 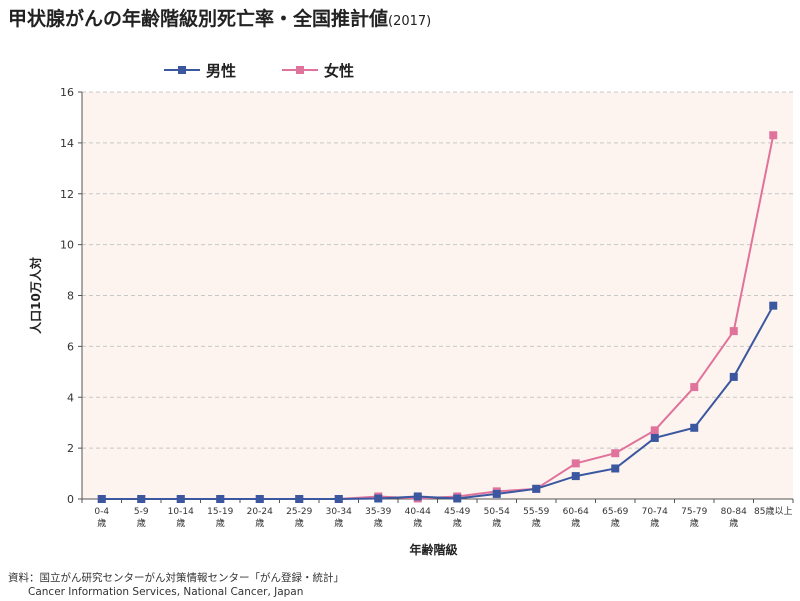 I want to click on x-tick-label: 65-69, so click(x=615, y=512).